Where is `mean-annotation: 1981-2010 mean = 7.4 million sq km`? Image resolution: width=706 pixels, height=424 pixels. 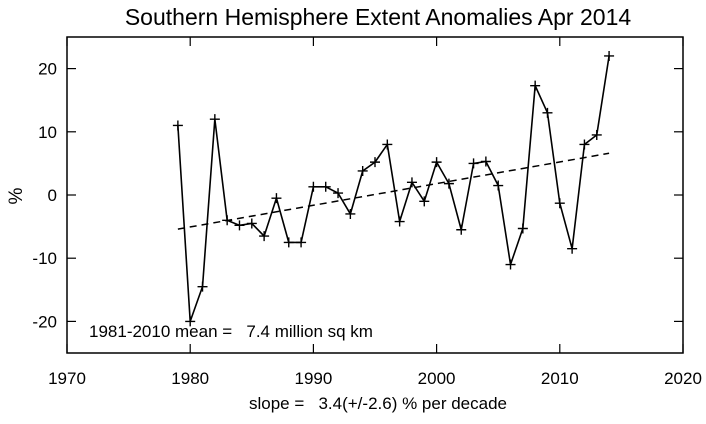 mean-annotation: 1981-2010 mean = 7.4 million sq km is located at coordinates (231, 331).